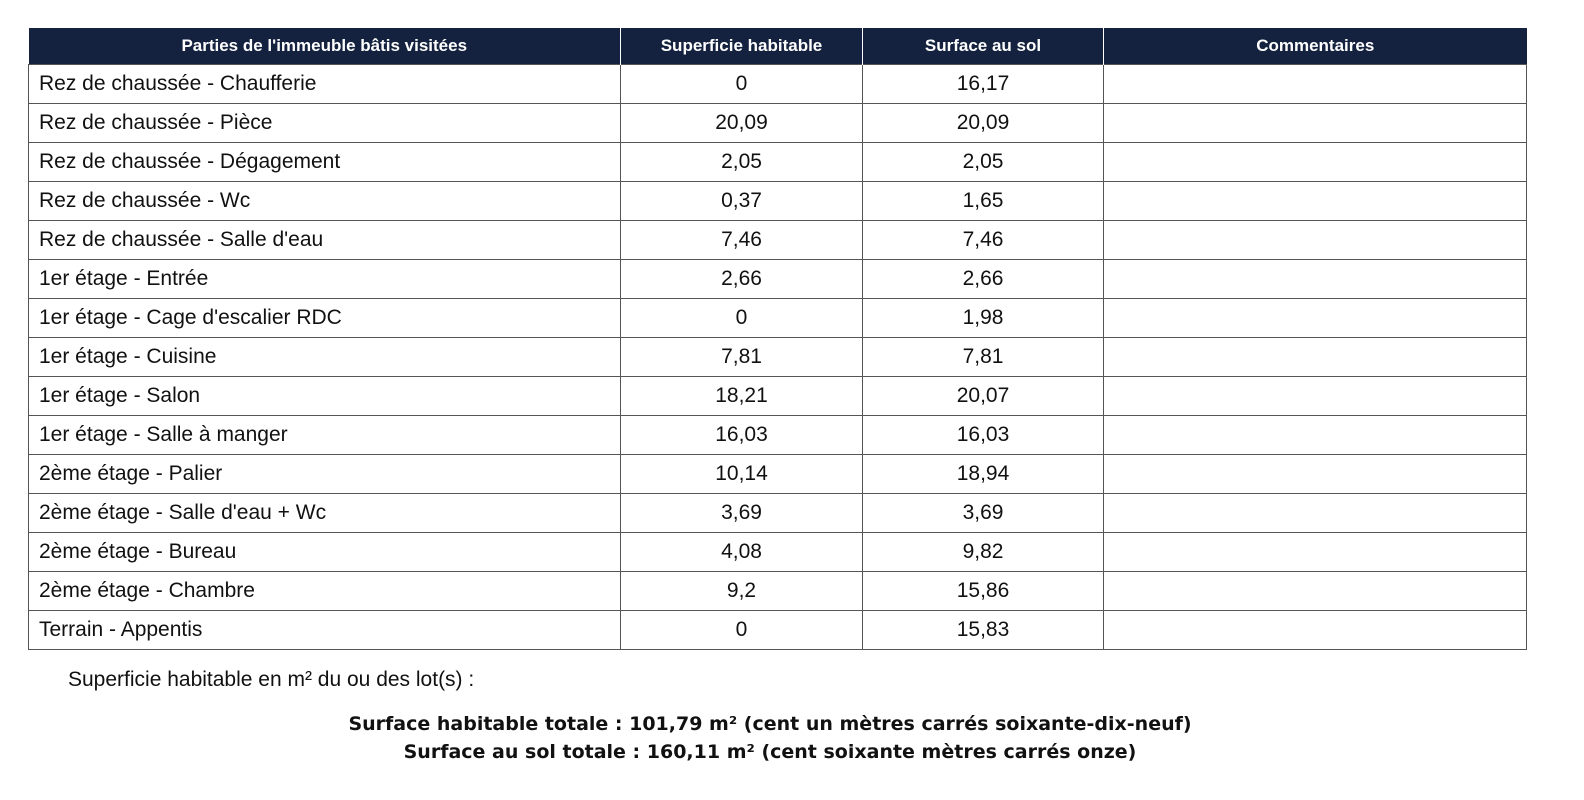 The height and width of the screenshot is (800, 1584). Describe the element at coordinates (983, 84) in the screenshot. I see `cell-surface-au-sol: 16,17` at that location.